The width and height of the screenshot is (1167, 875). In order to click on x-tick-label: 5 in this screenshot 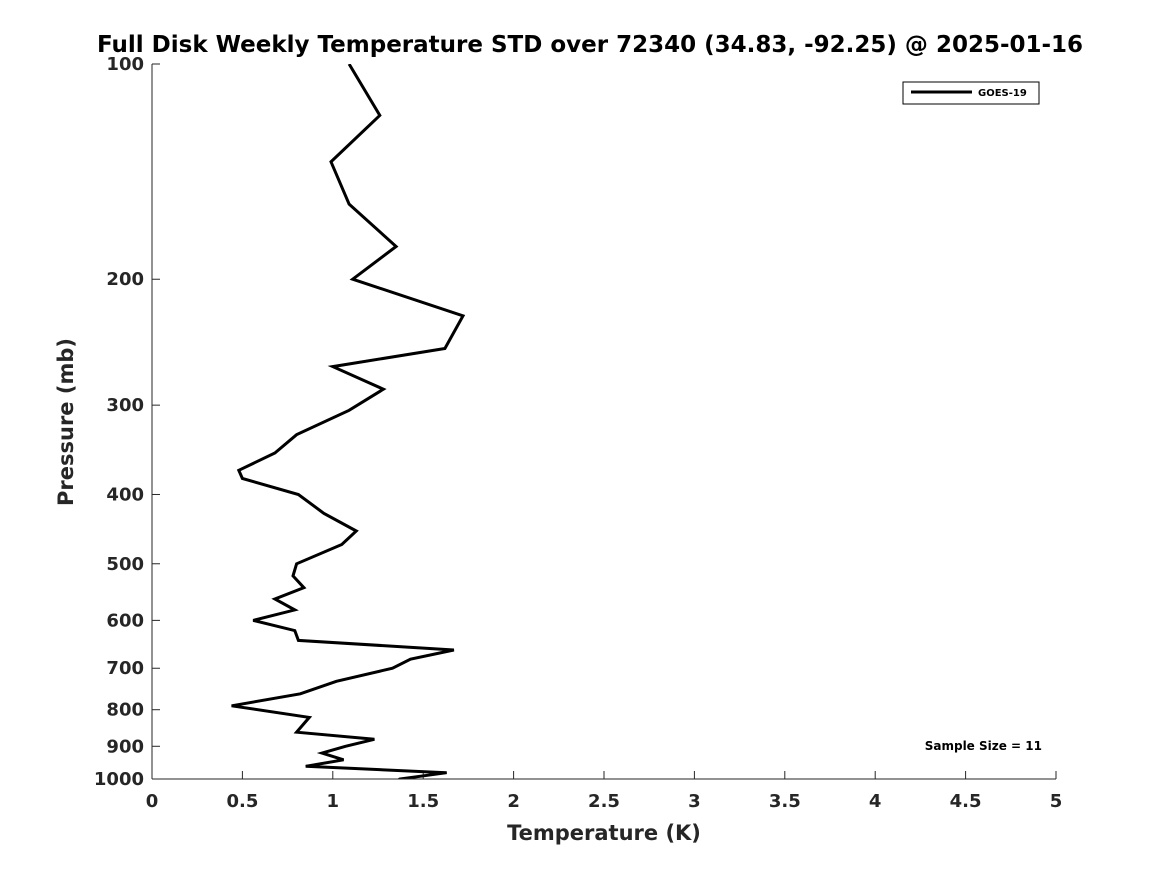, I will do `click(1056, 801)`.